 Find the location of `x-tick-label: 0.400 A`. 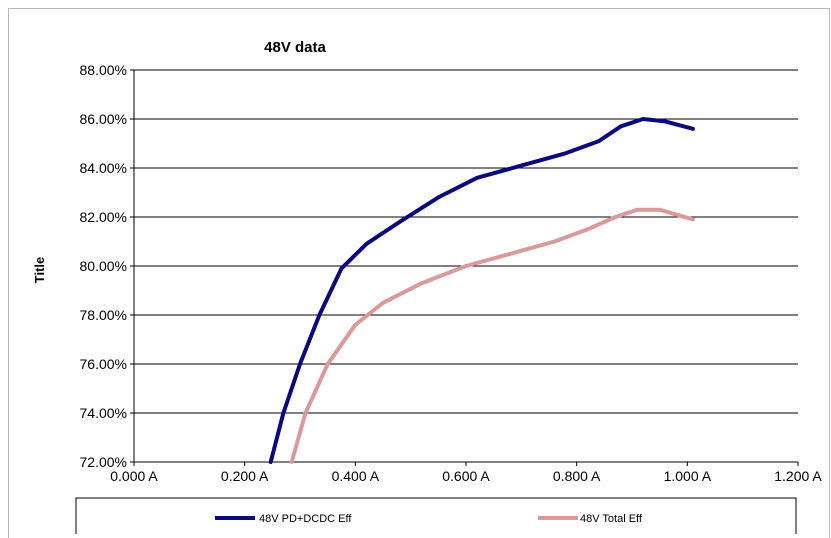

x-tick-label: 0.400 A is located at coordinates (356, 476).